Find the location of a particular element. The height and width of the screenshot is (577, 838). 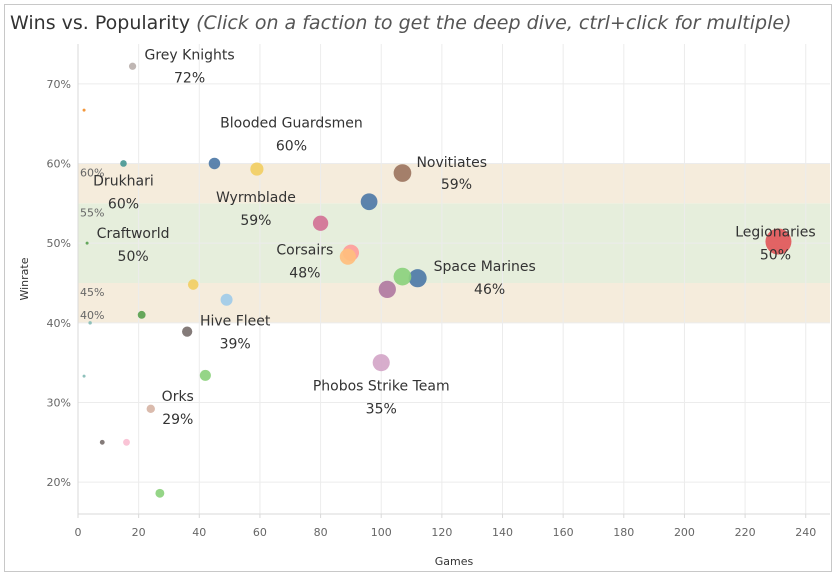

x-tick-label: 200 is located at coordinates (684, 532).